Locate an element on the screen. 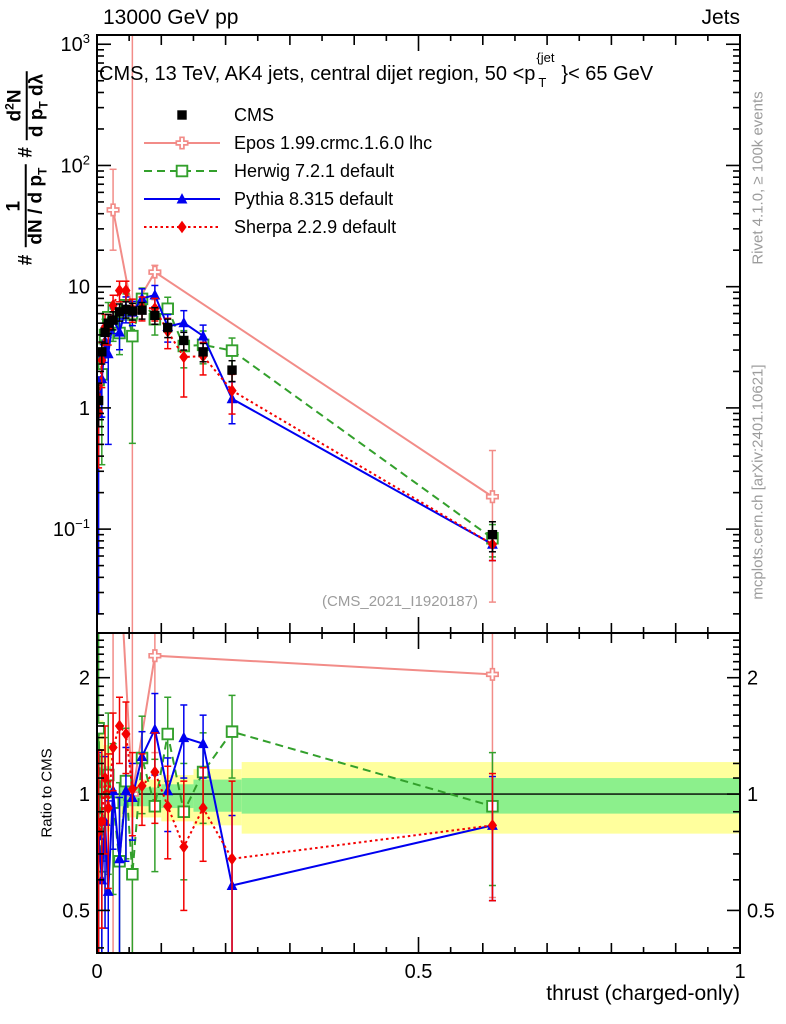  pt-sup: {jet is located at coordinates (545, 57).